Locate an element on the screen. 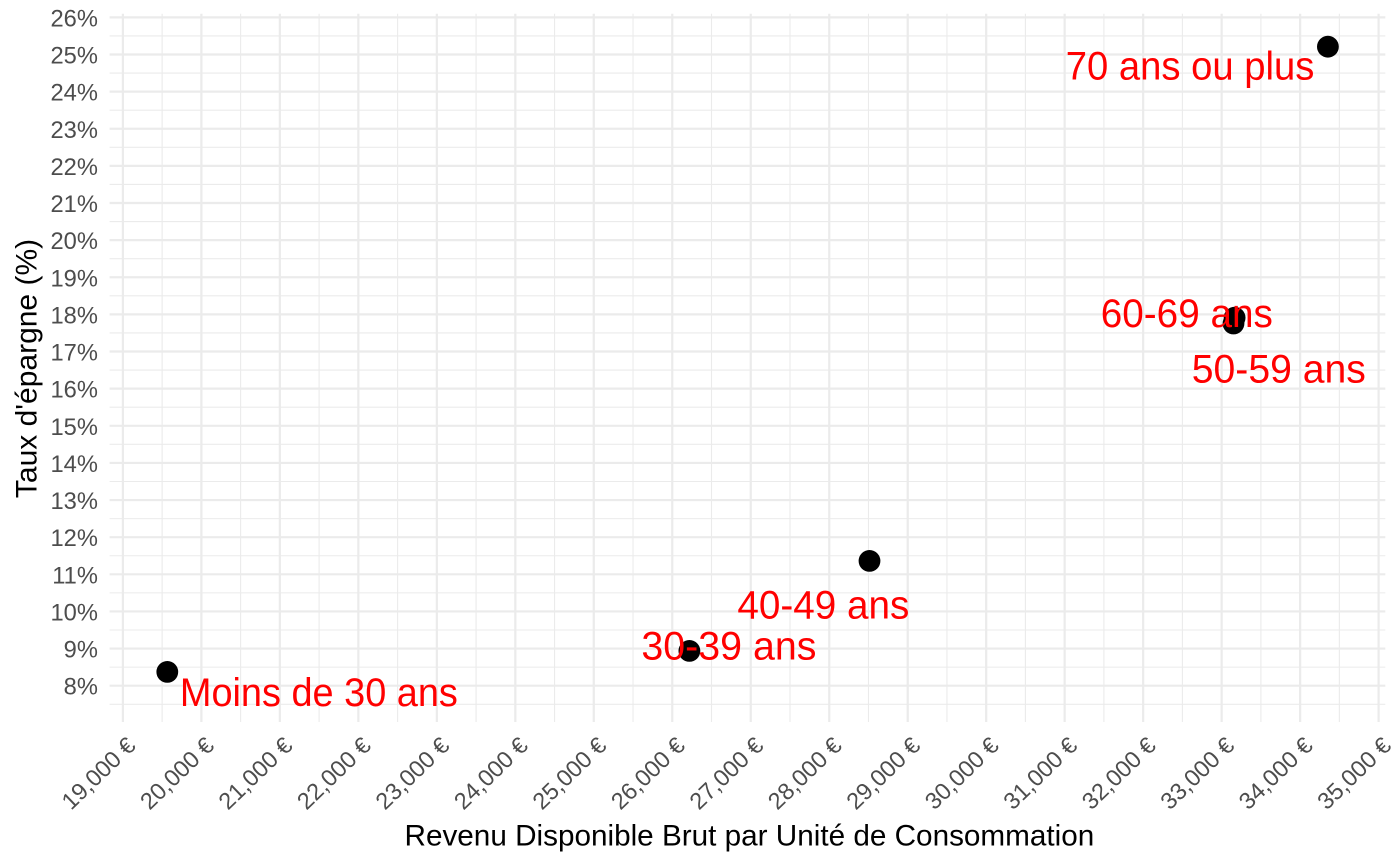 The width and height of the screenshot is (1400, 865). svg-text: 15% is located at coordinates (73, 428).